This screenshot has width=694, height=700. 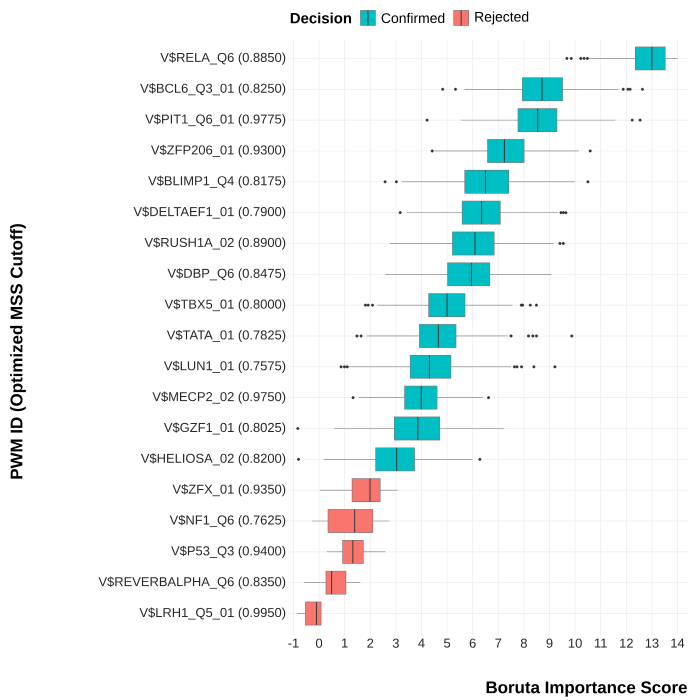 What do you see at coordinates (218, 151) in the screenshot?
I see `y-tick-label: V$ZFP206_01 (0.9300)` at bounding box center [218, 151].